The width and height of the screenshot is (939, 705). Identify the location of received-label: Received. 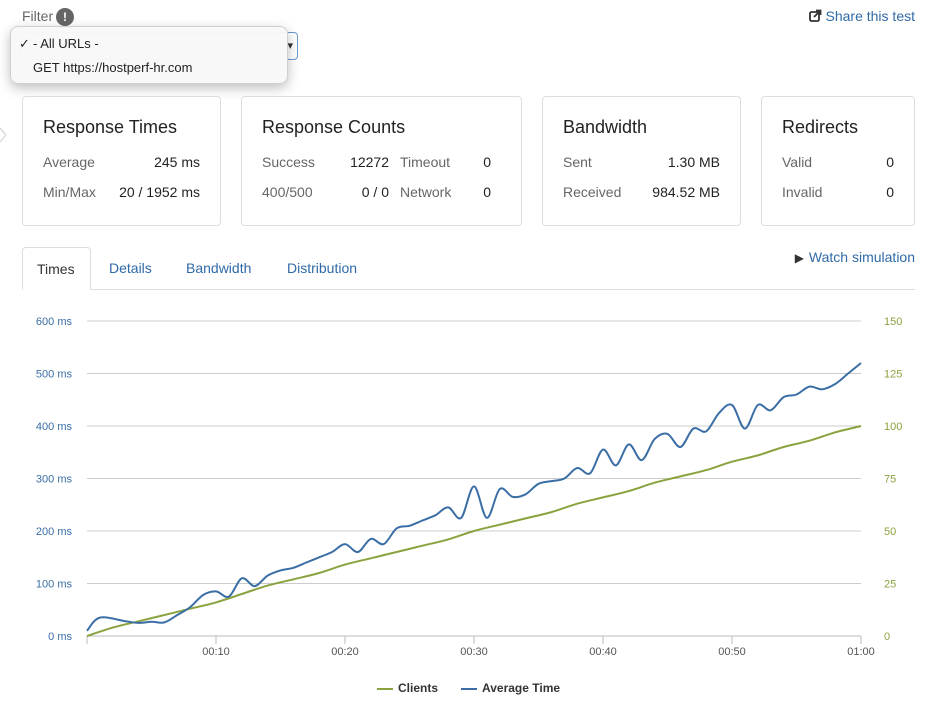
(592, 192).